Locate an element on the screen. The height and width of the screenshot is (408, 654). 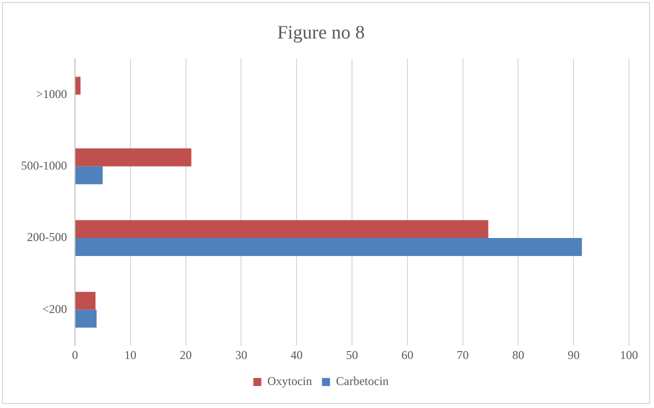
chart-title: Figure no 8 is located at coordinates (321, 33).